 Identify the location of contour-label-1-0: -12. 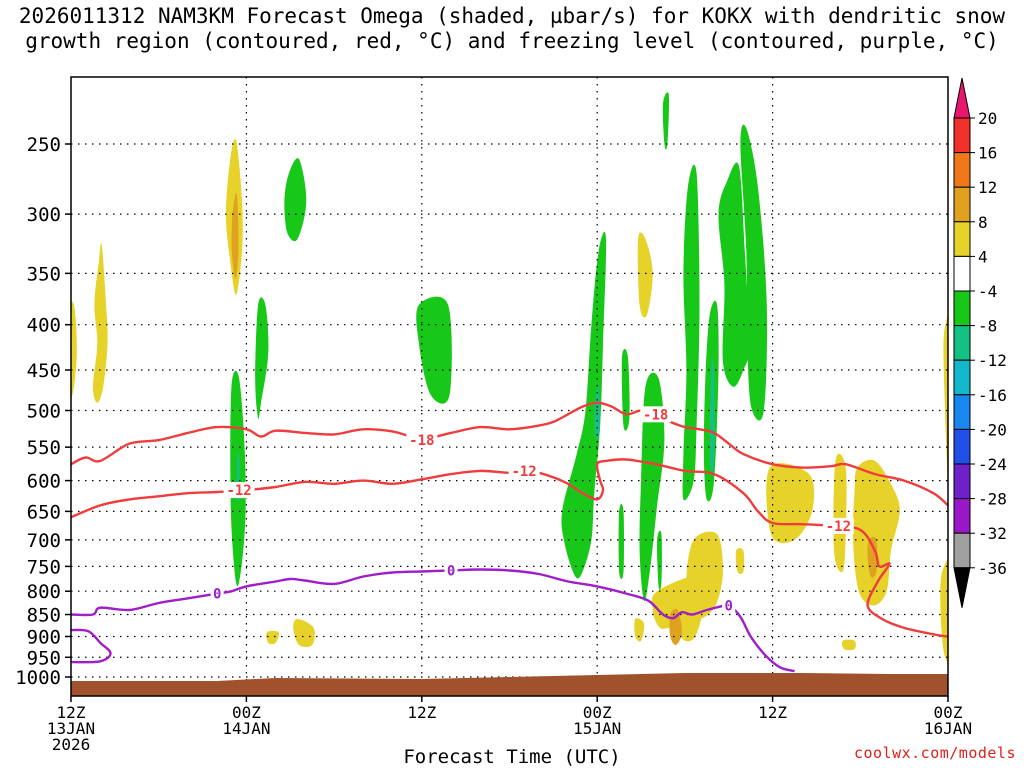
(238, 491).